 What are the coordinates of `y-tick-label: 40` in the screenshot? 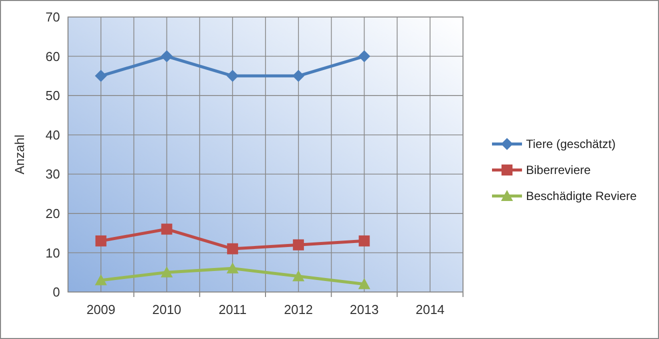 It's located at (53, 134).